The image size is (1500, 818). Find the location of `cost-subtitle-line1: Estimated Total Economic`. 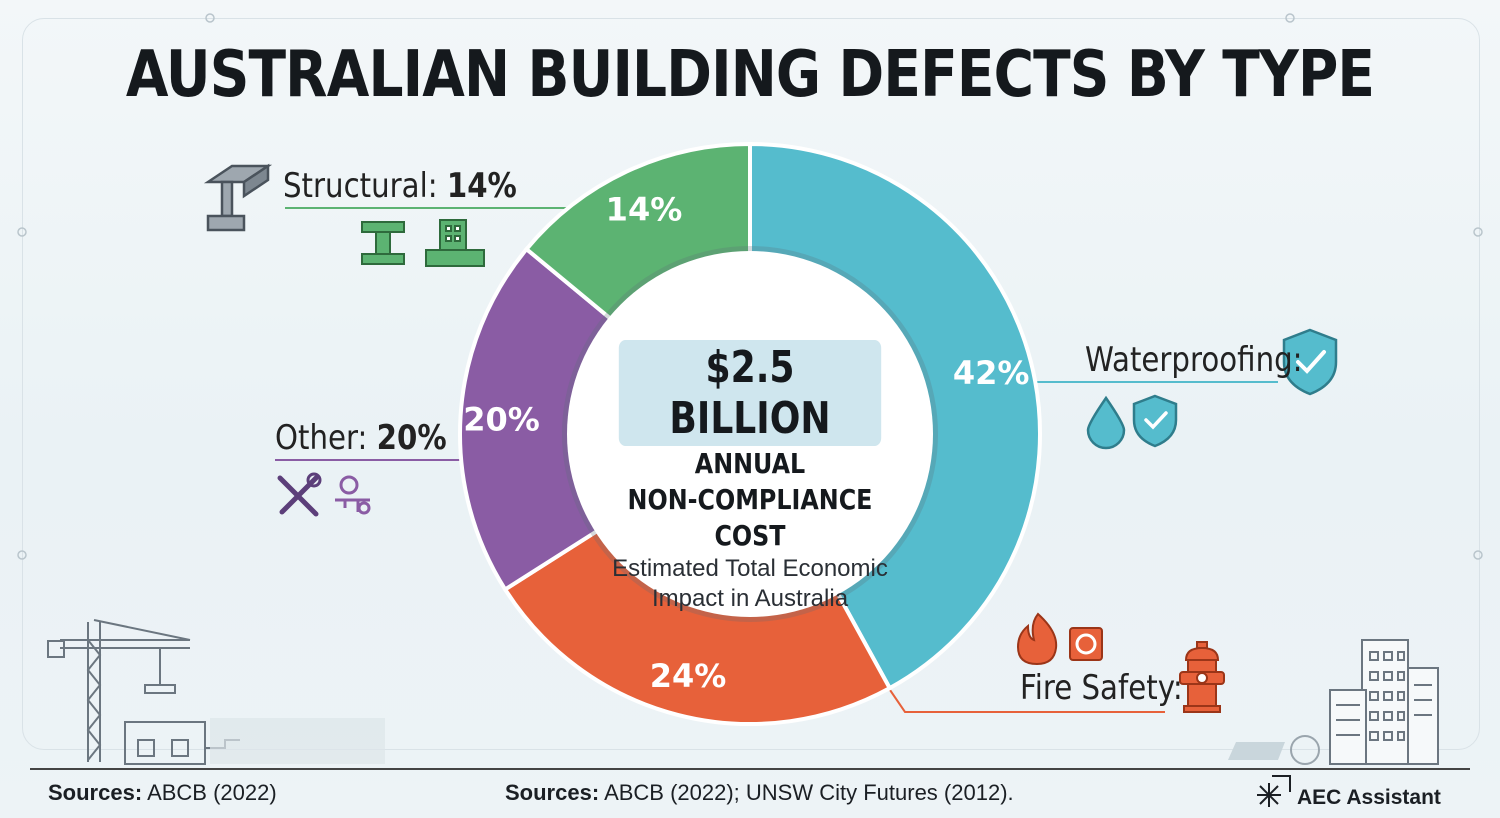

cost-subtitle-line1: Estimated Total Economic is located at coordinates (750, 568).